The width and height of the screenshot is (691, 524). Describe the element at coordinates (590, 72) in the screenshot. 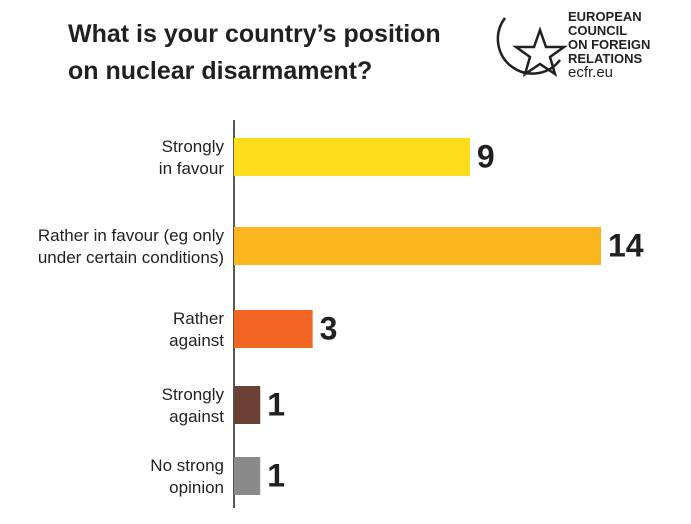

I see `logo-text: ecfr.eu` at that location.